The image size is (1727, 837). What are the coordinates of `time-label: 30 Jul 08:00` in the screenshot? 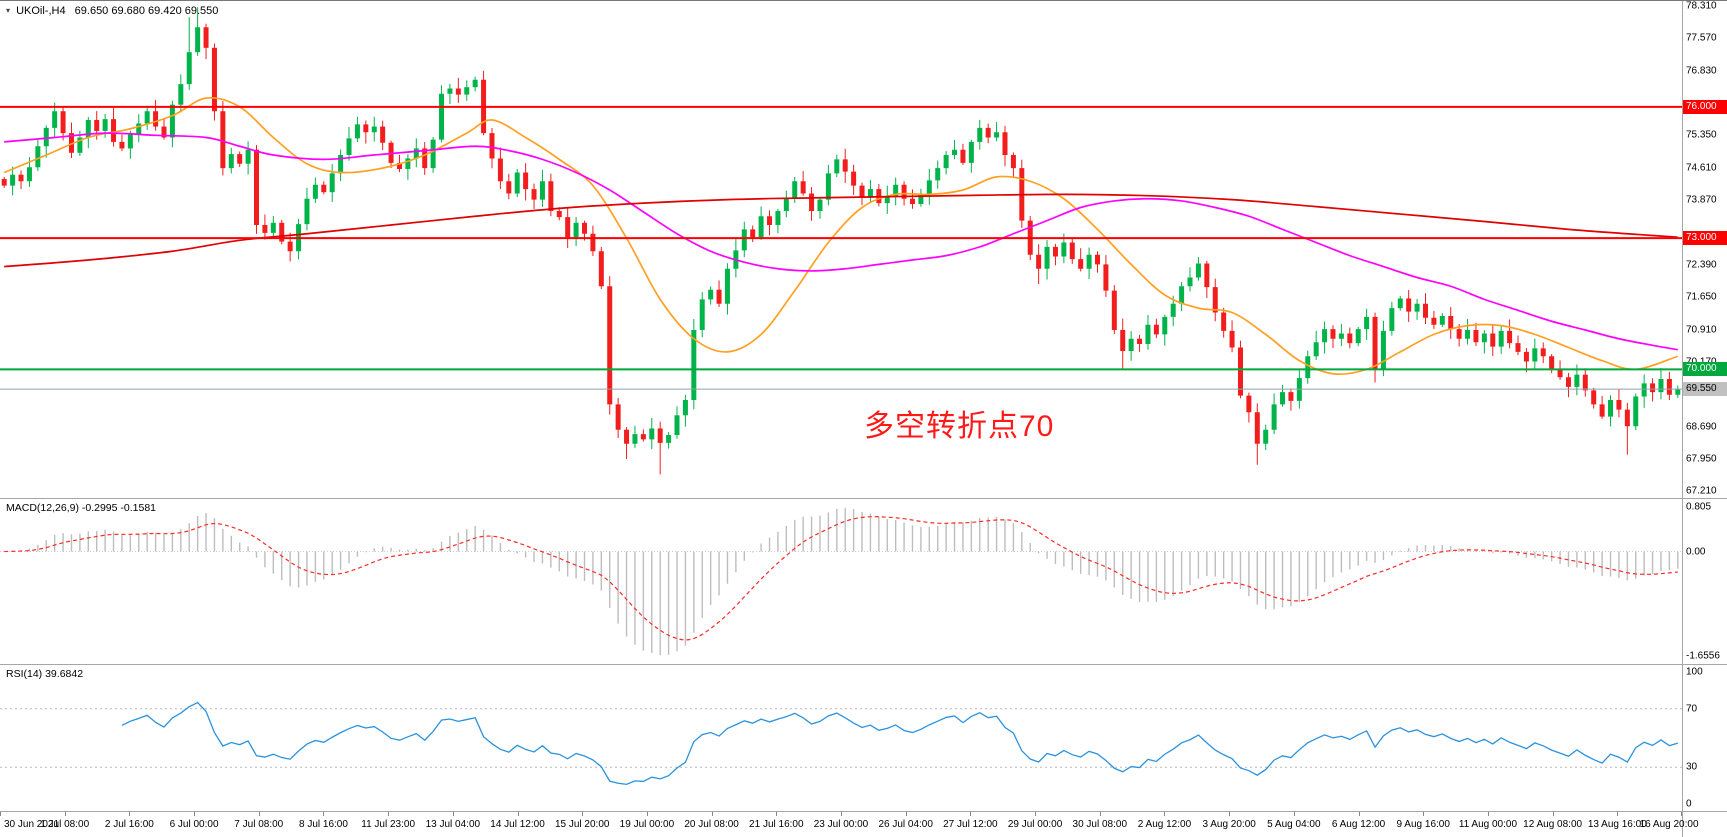 It's located at (1100, 824).